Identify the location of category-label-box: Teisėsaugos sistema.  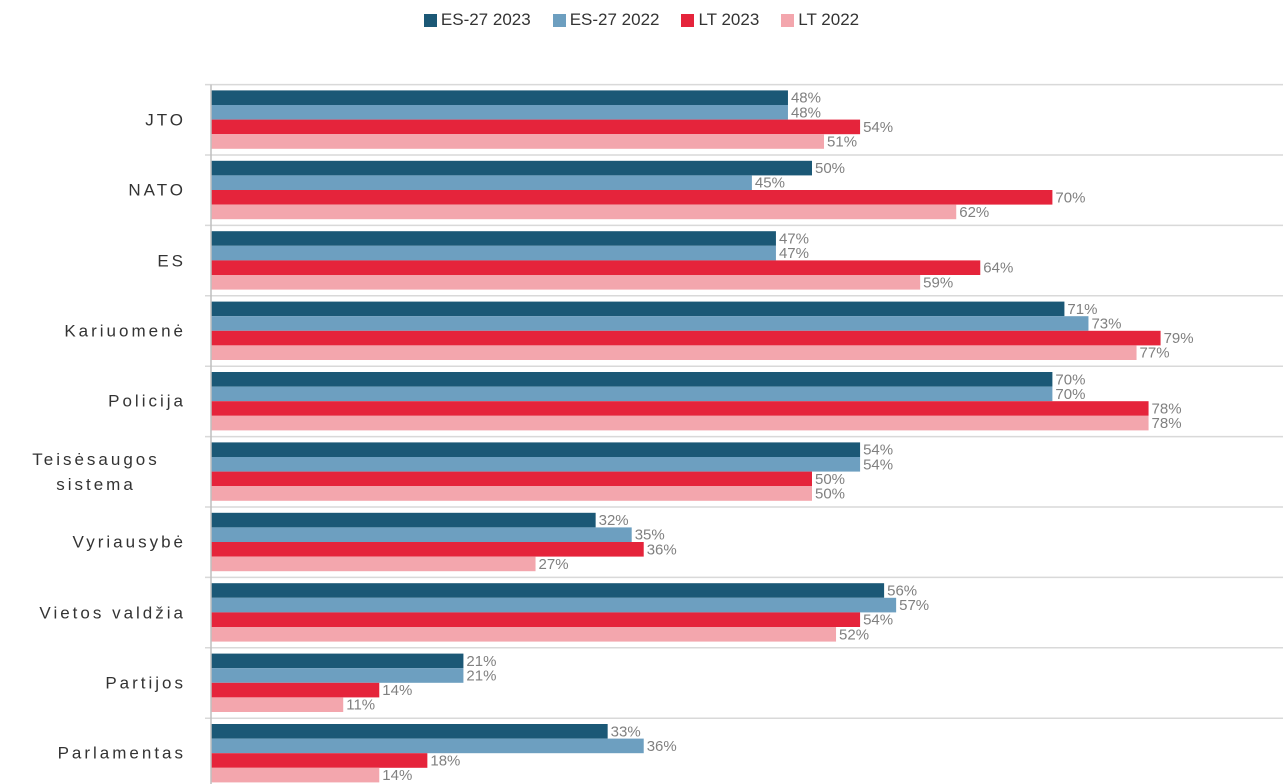
(93, 472).